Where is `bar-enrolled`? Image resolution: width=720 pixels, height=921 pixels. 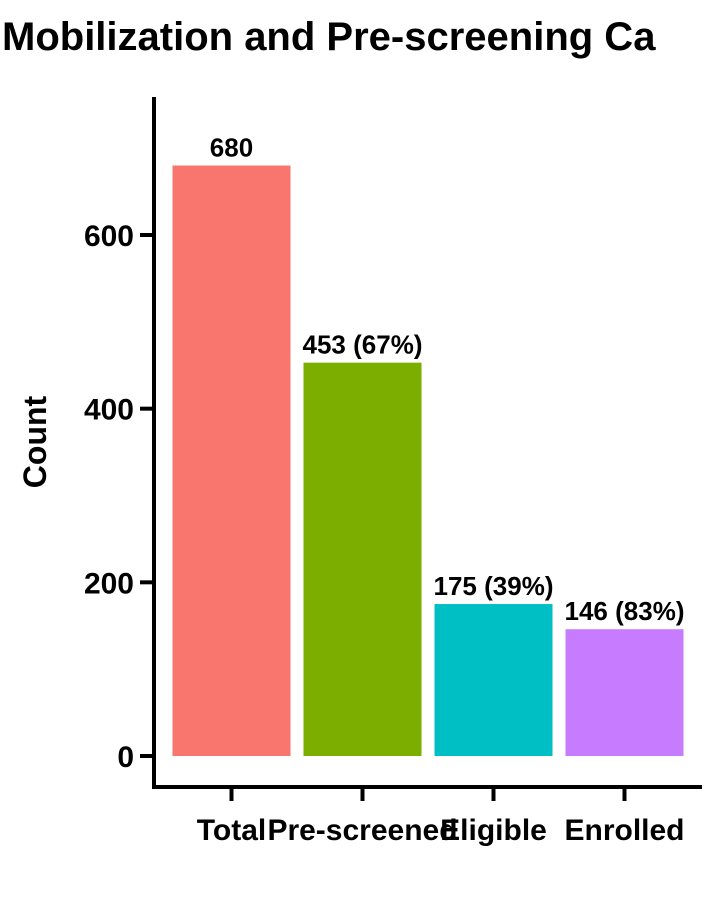 bar-enrolled is located at coordinates (624, 692).